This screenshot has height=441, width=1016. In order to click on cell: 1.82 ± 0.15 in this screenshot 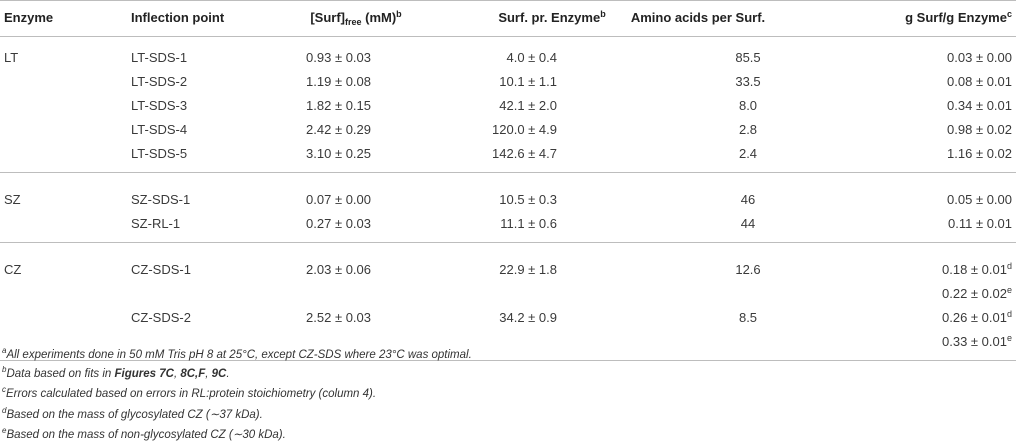, I will do `click(338, 105)`.